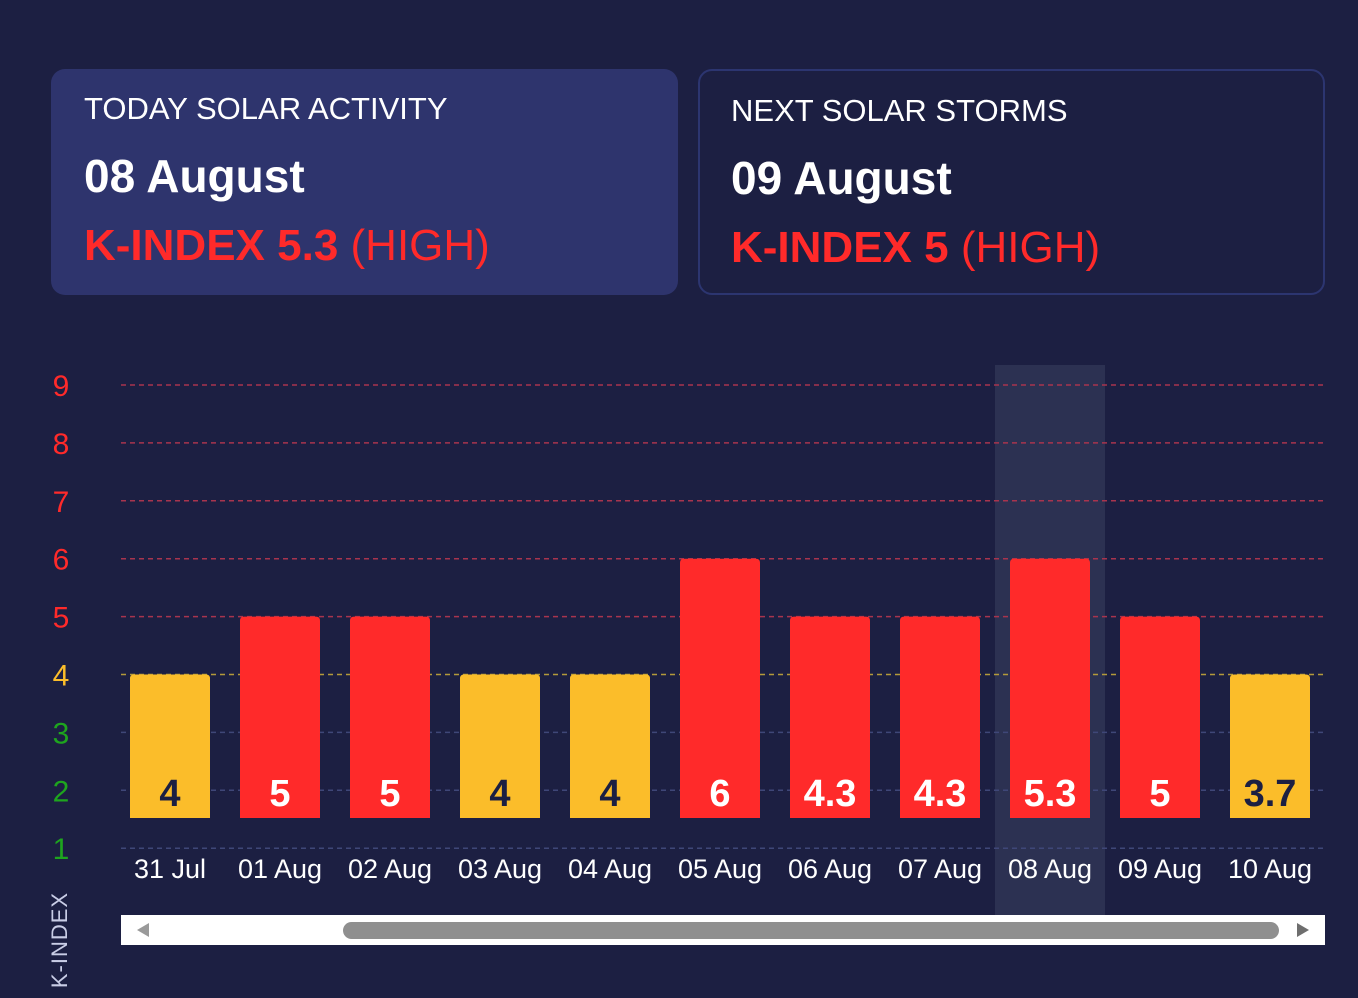 Image resolution: width=1358 pixels, height=998 pixels. What do you see at coordinates (1160, 869) in the screenshot?
I see `x-tick-label: 09 Aug` at bounding box center [1160, 869].